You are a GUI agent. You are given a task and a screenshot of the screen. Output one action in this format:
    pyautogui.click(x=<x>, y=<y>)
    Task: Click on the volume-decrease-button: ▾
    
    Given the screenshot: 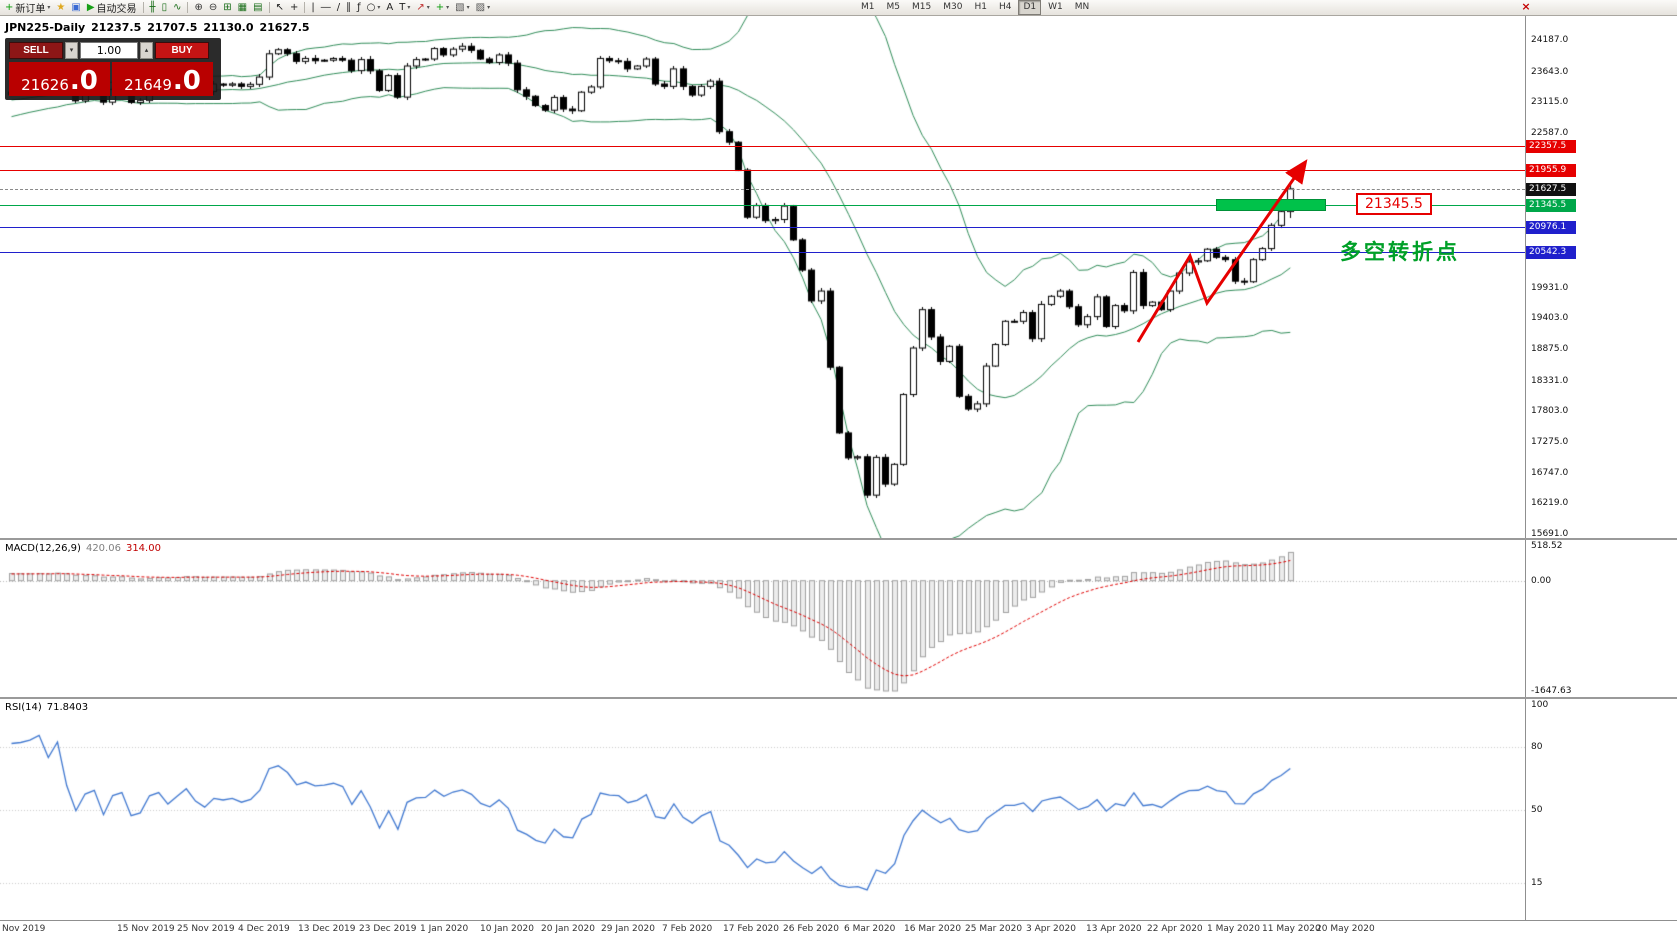 What is the action you would take?
    pyautogui.click(x=71, y=50)
    